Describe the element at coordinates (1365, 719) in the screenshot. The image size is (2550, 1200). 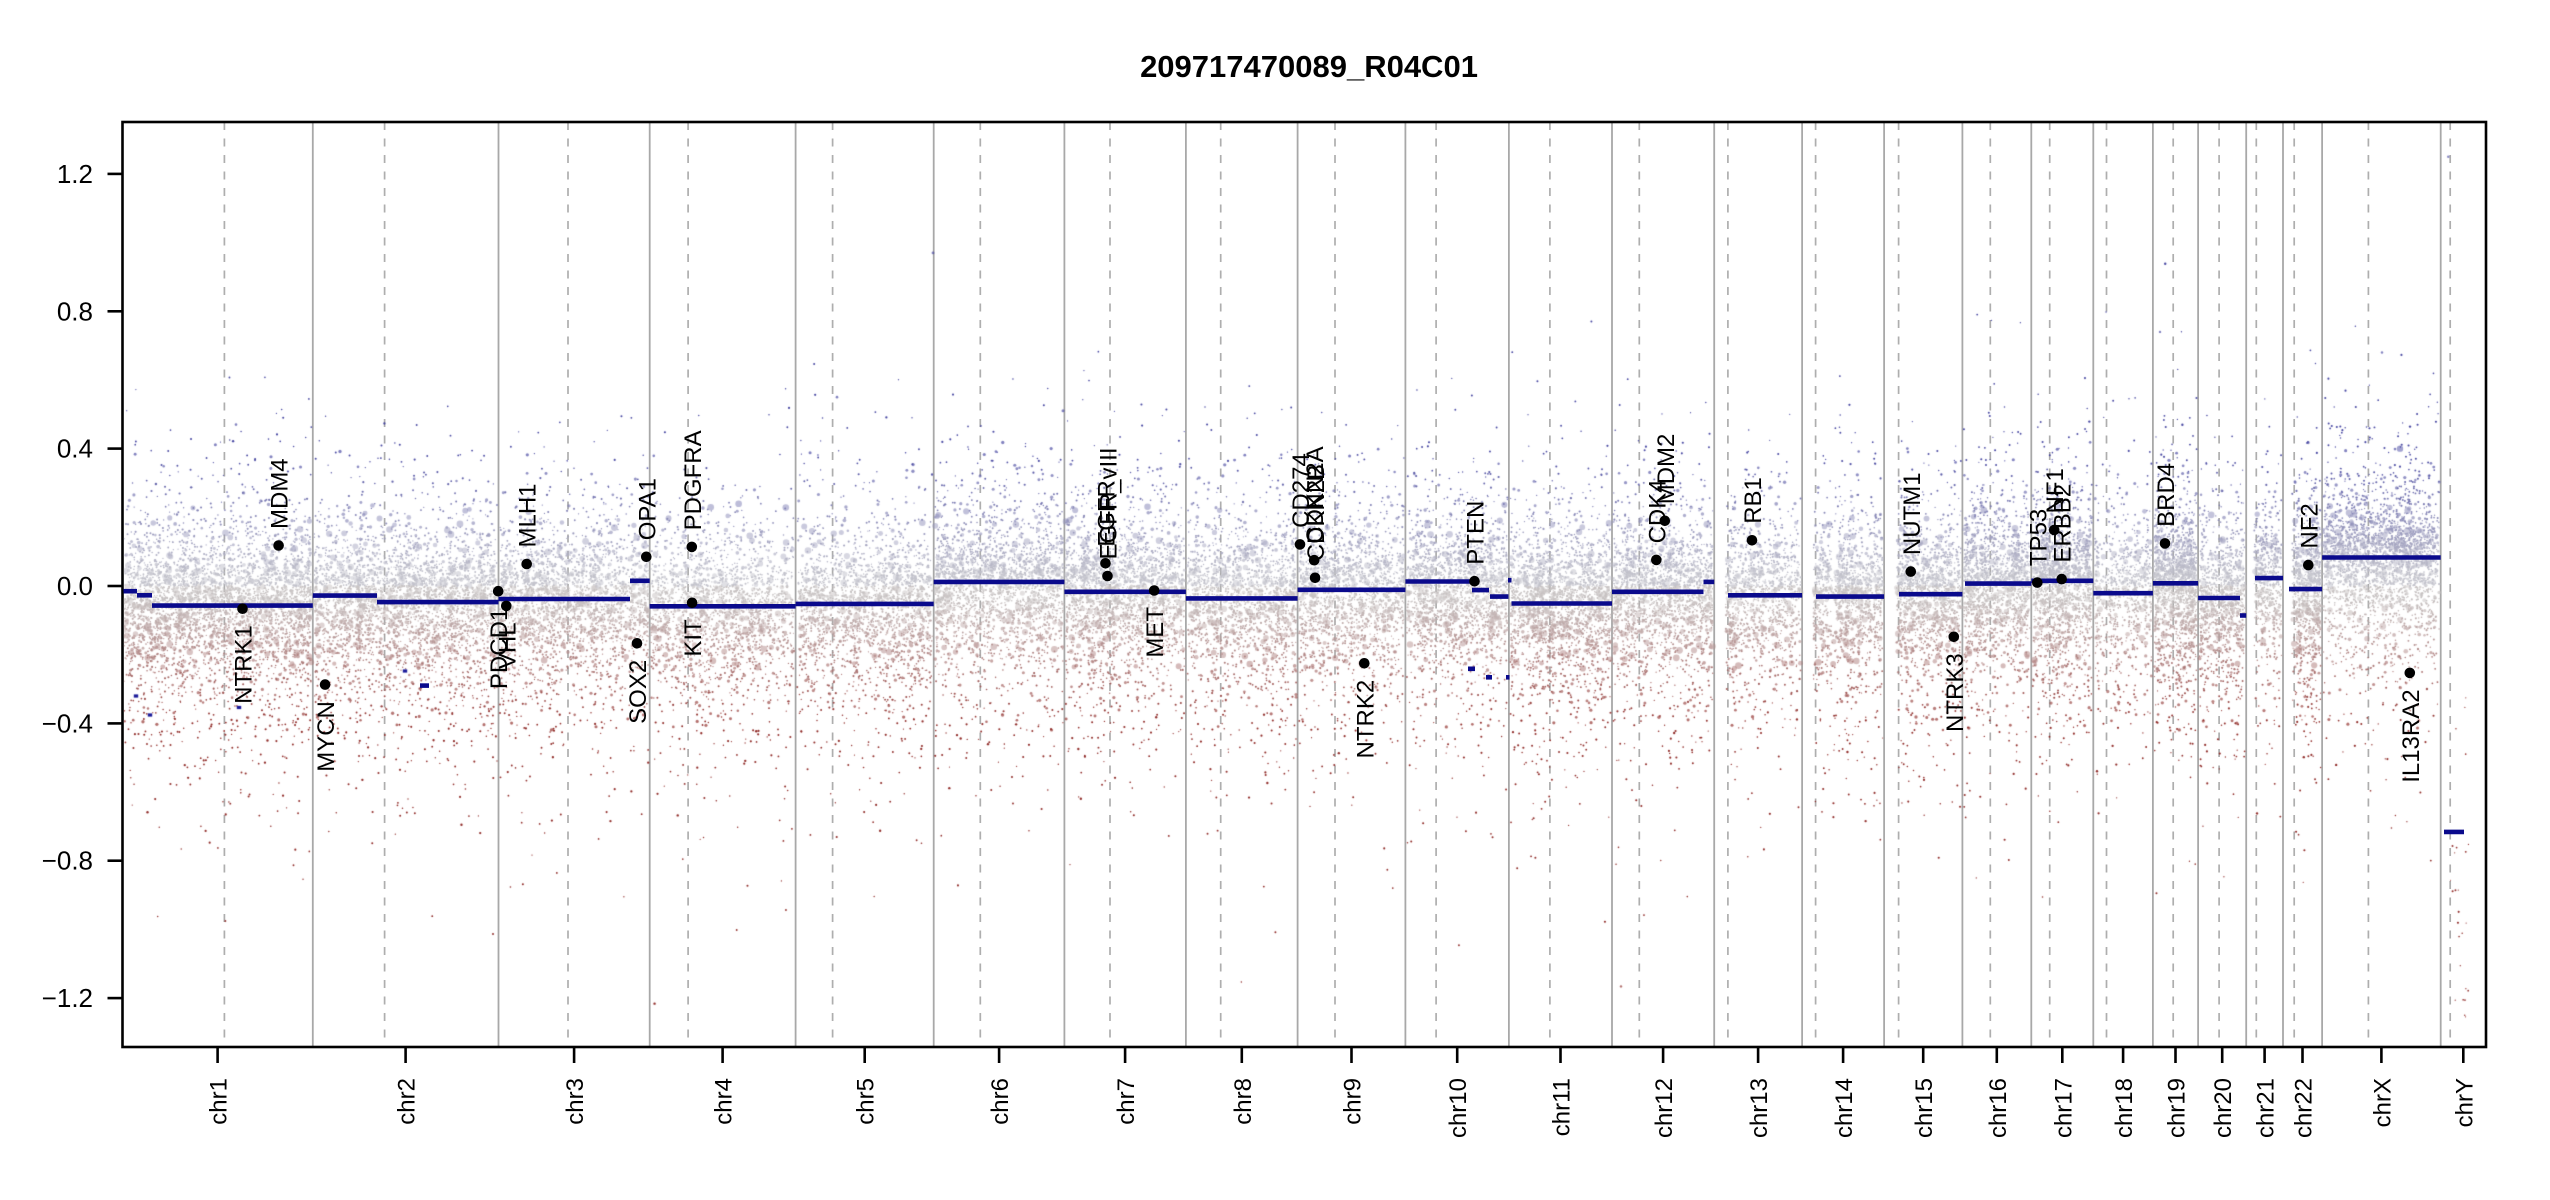
I see `svg-text: NTRK2` at that location.